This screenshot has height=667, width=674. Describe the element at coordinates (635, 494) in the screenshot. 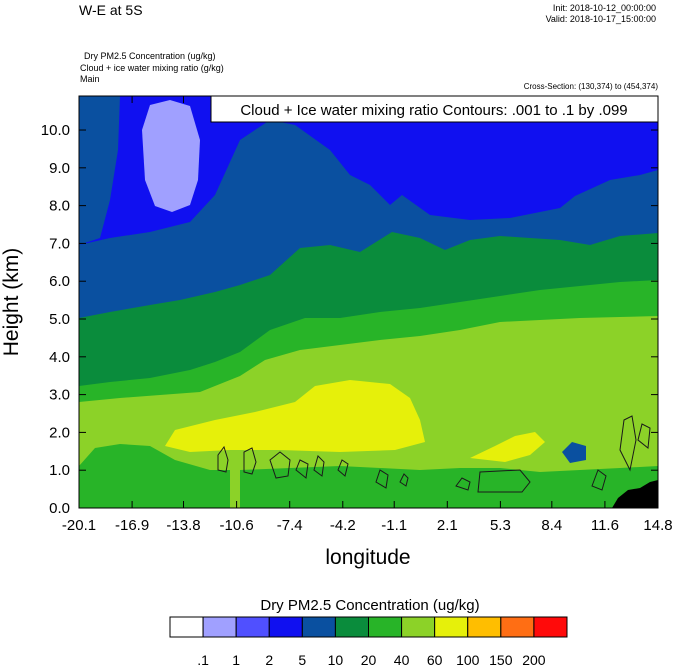

I see `terrain` at that location.